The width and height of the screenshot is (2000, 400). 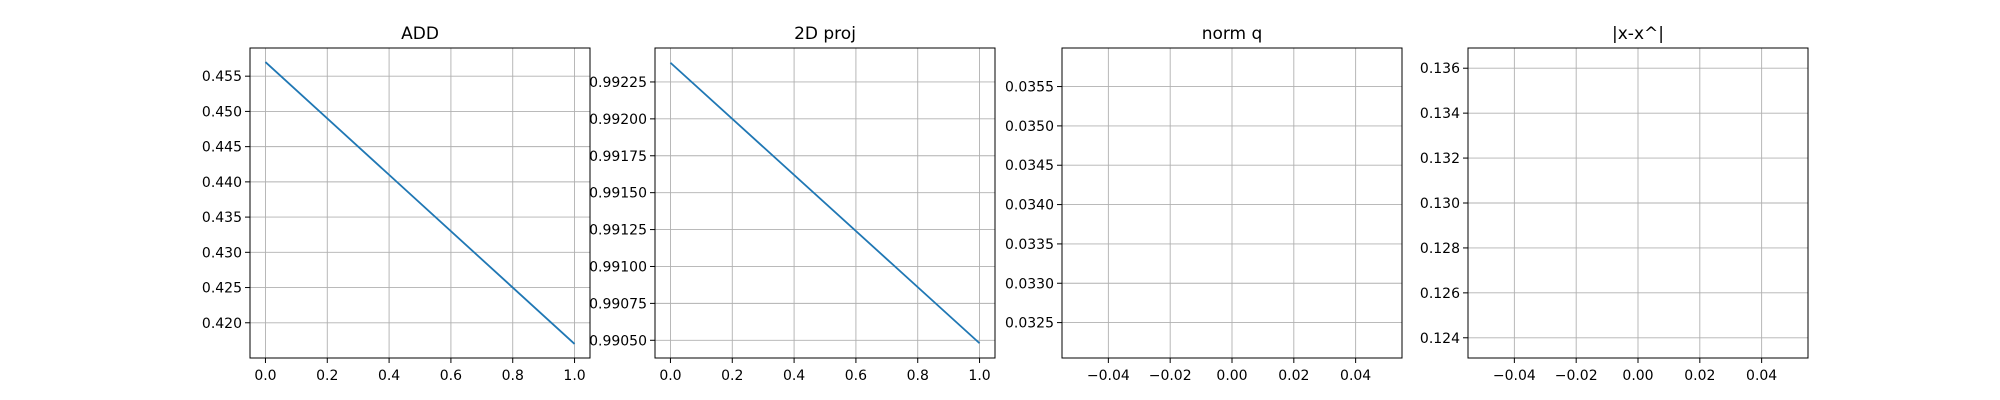 What do you see at coordinates (1440, 159) in the screenshot?
I see `y-tick-label: 0.132` at bounding box center [1440, 159].